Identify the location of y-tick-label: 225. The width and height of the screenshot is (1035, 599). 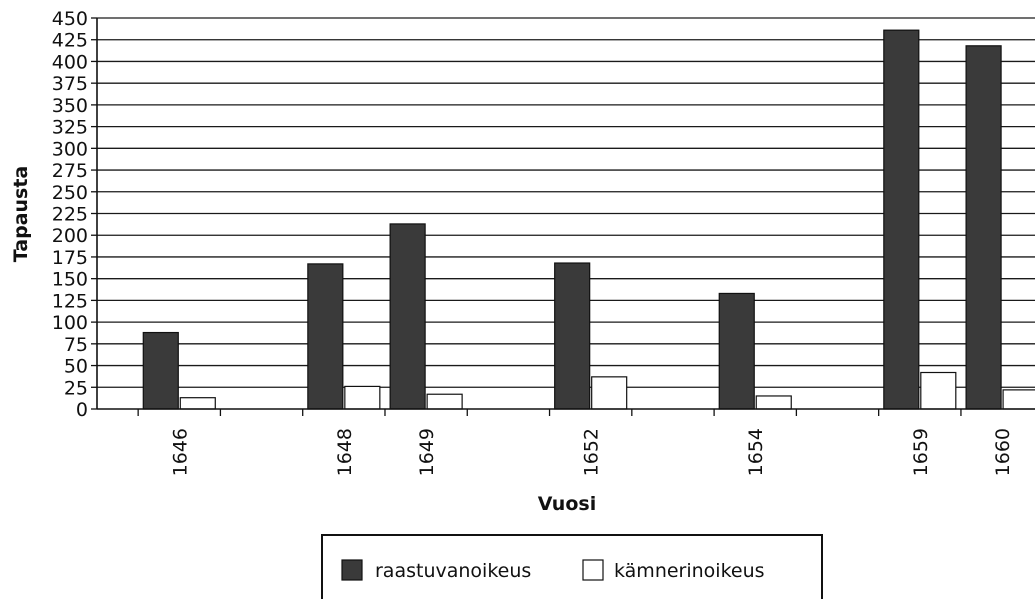
(70, 215).